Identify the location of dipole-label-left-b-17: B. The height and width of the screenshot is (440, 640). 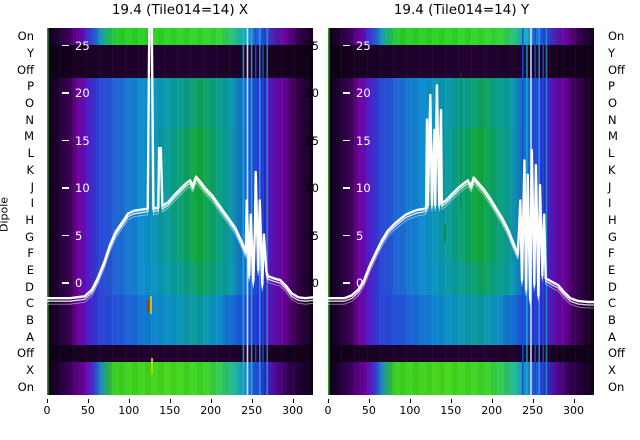
(30, 319).